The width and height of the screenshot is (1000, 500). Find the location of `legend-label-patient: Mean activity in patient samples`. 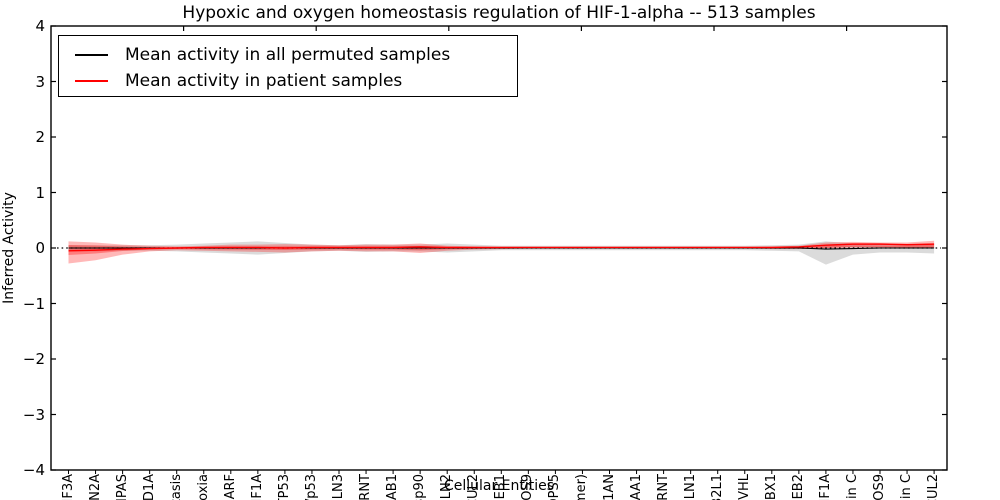

legend-label-patient: Mean activity in patient samples is located at coordinates (264, 81).